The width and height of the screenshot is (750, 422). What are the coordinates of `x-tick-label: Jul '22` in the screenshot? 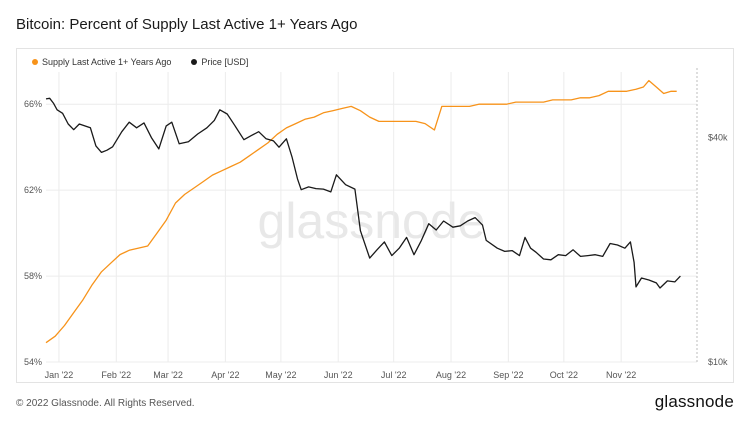 It's located at (394, 375).